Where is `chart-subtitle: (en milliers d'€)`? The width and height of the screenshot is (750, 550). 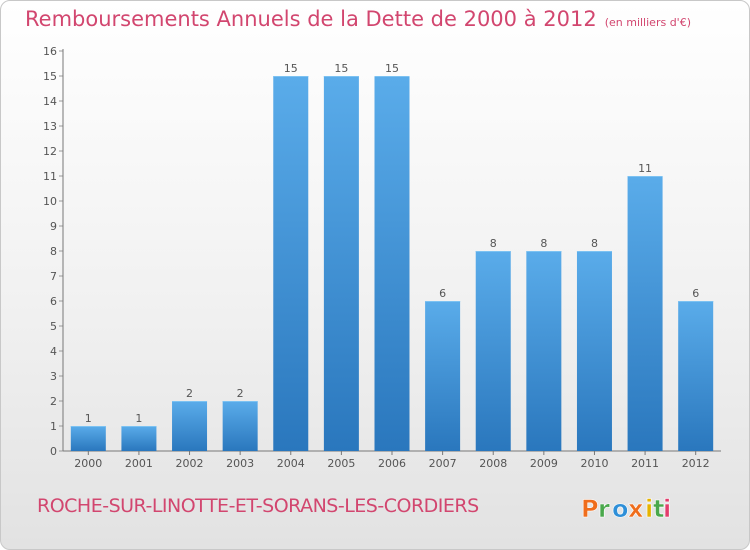
chart-subtitle: (en milliers d'€) is located at coordinates (647, 22).